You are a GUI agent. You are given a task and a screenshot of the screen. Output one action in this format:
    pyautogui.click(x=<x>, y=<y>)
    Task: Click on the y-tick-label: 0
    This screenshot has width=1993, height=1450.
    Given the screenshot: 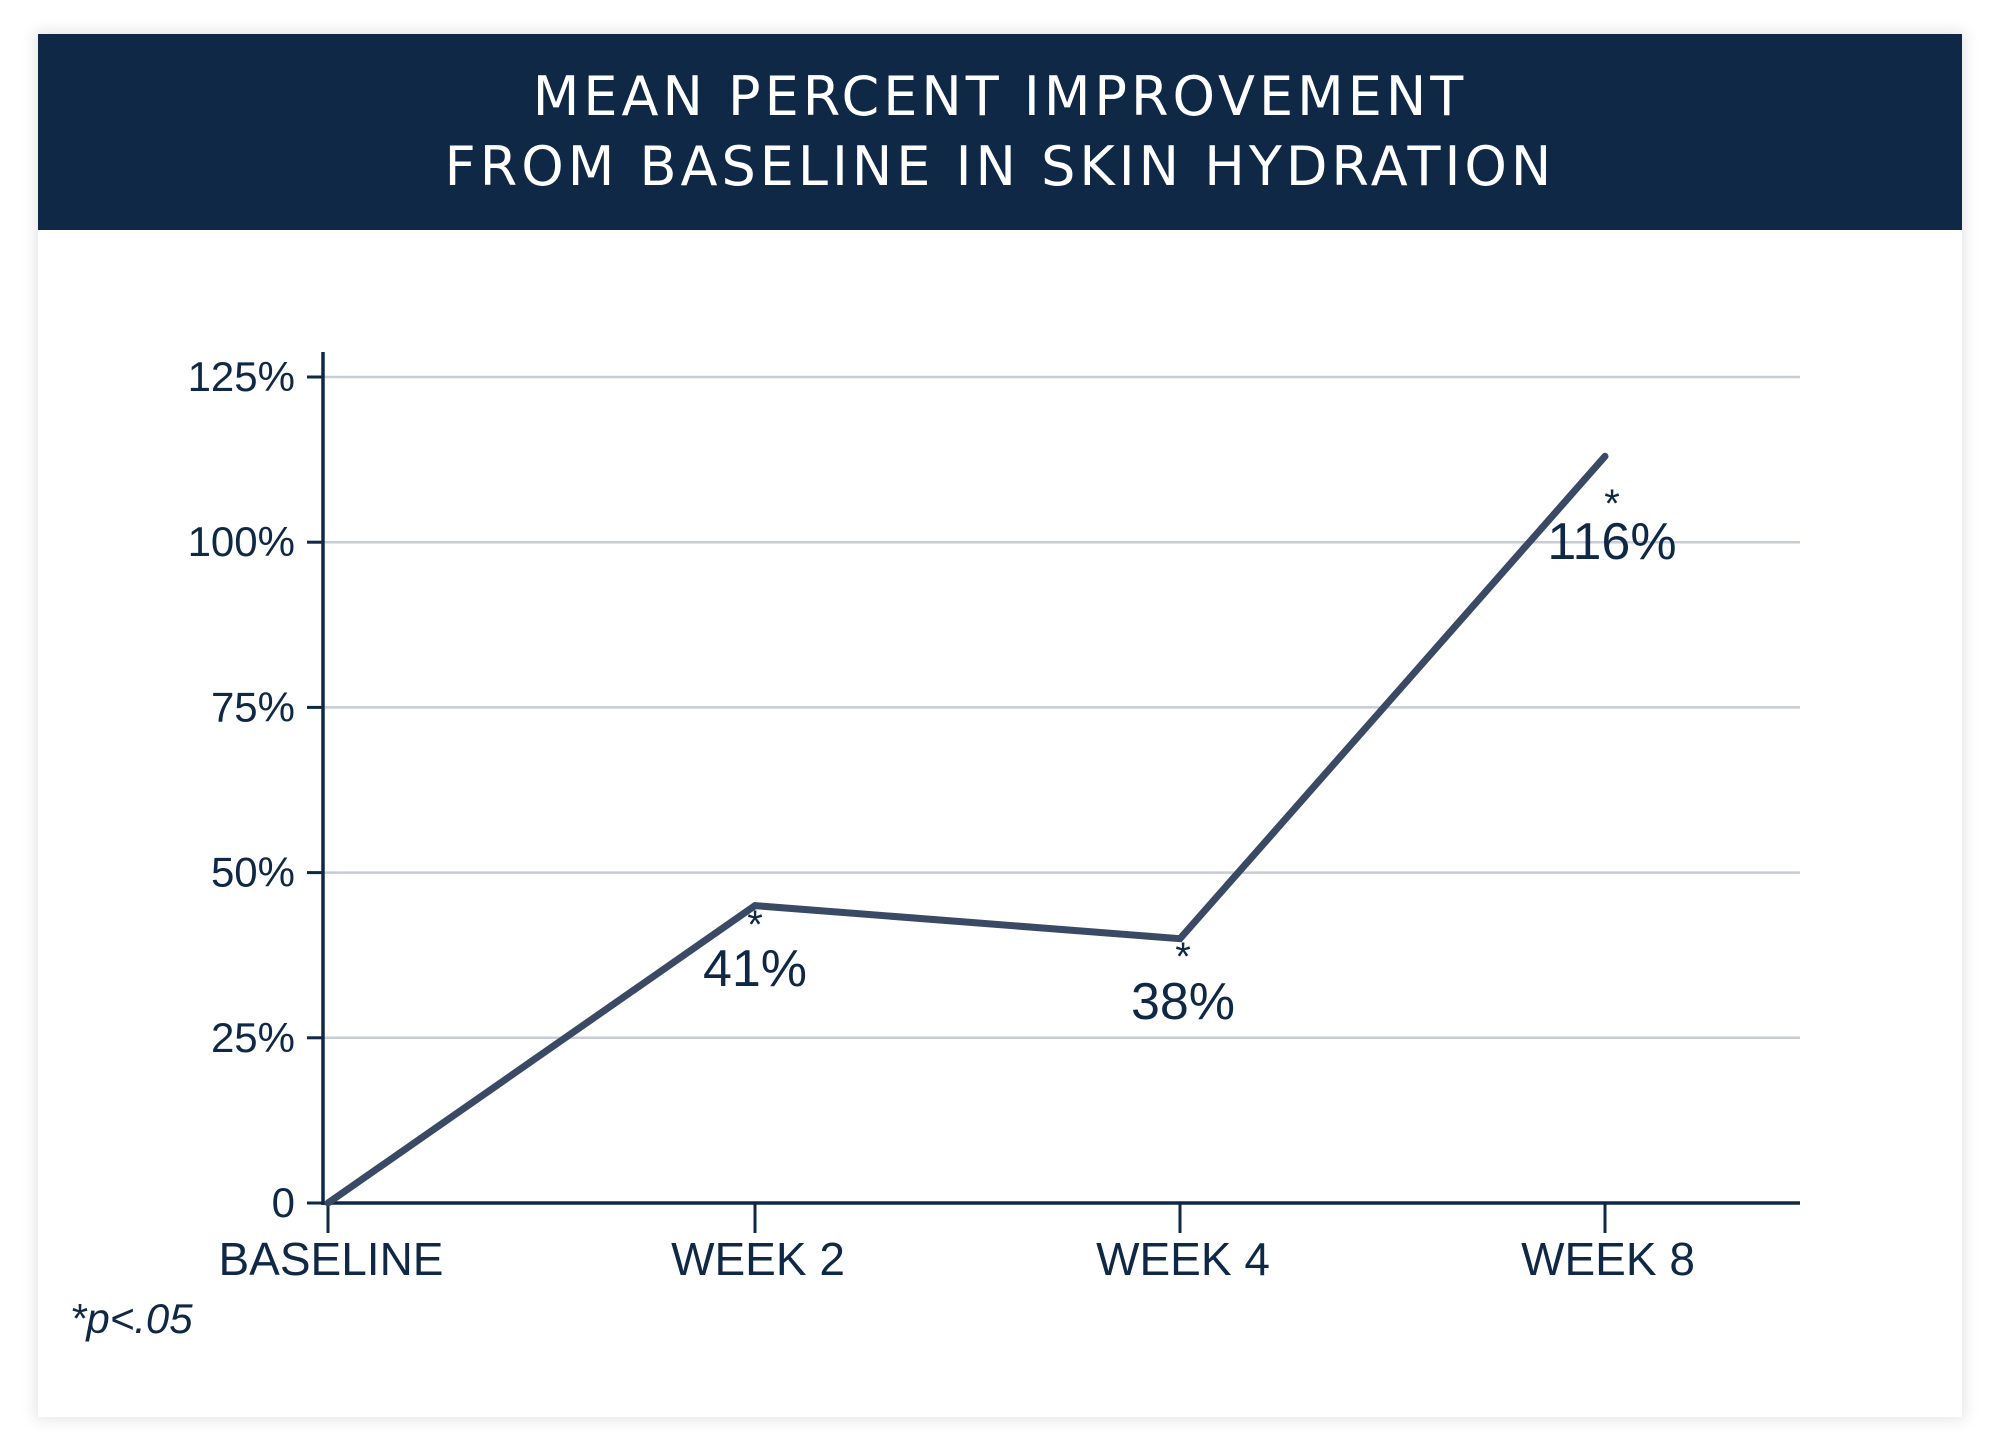 What is the action you would take?
    pyautogui.click(x=283, y=1202)
    